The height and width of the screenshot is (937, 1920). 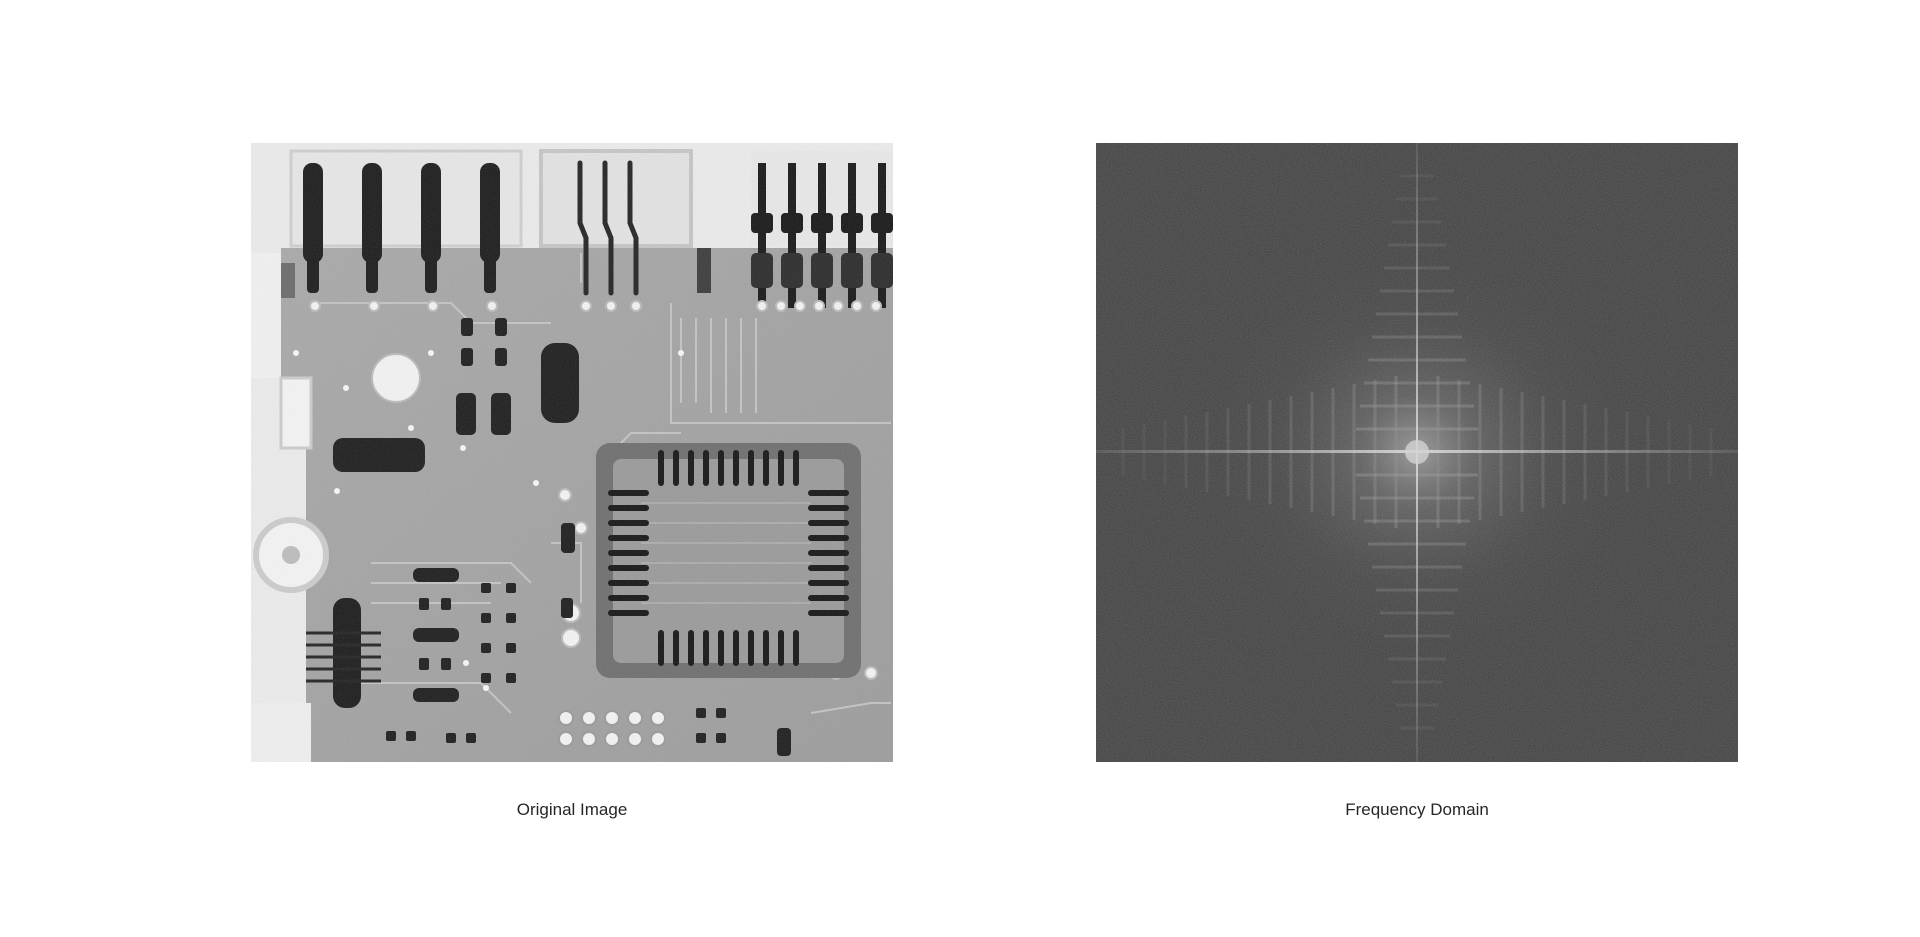 I want to click on original-image-caption: Original Image, so click(x=572, y=809).